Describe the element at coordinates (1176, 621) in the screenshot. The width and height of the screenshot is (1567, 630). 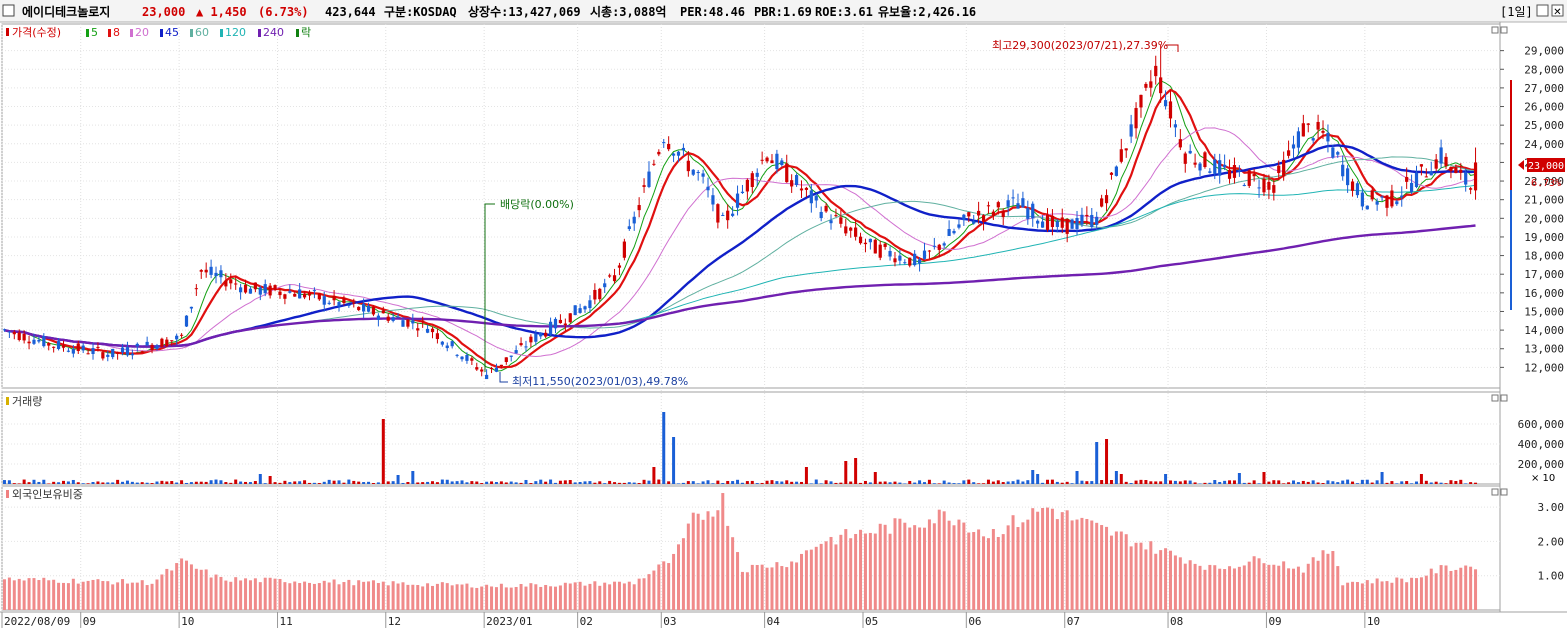
I see `x-tick-label: 08` at that location.